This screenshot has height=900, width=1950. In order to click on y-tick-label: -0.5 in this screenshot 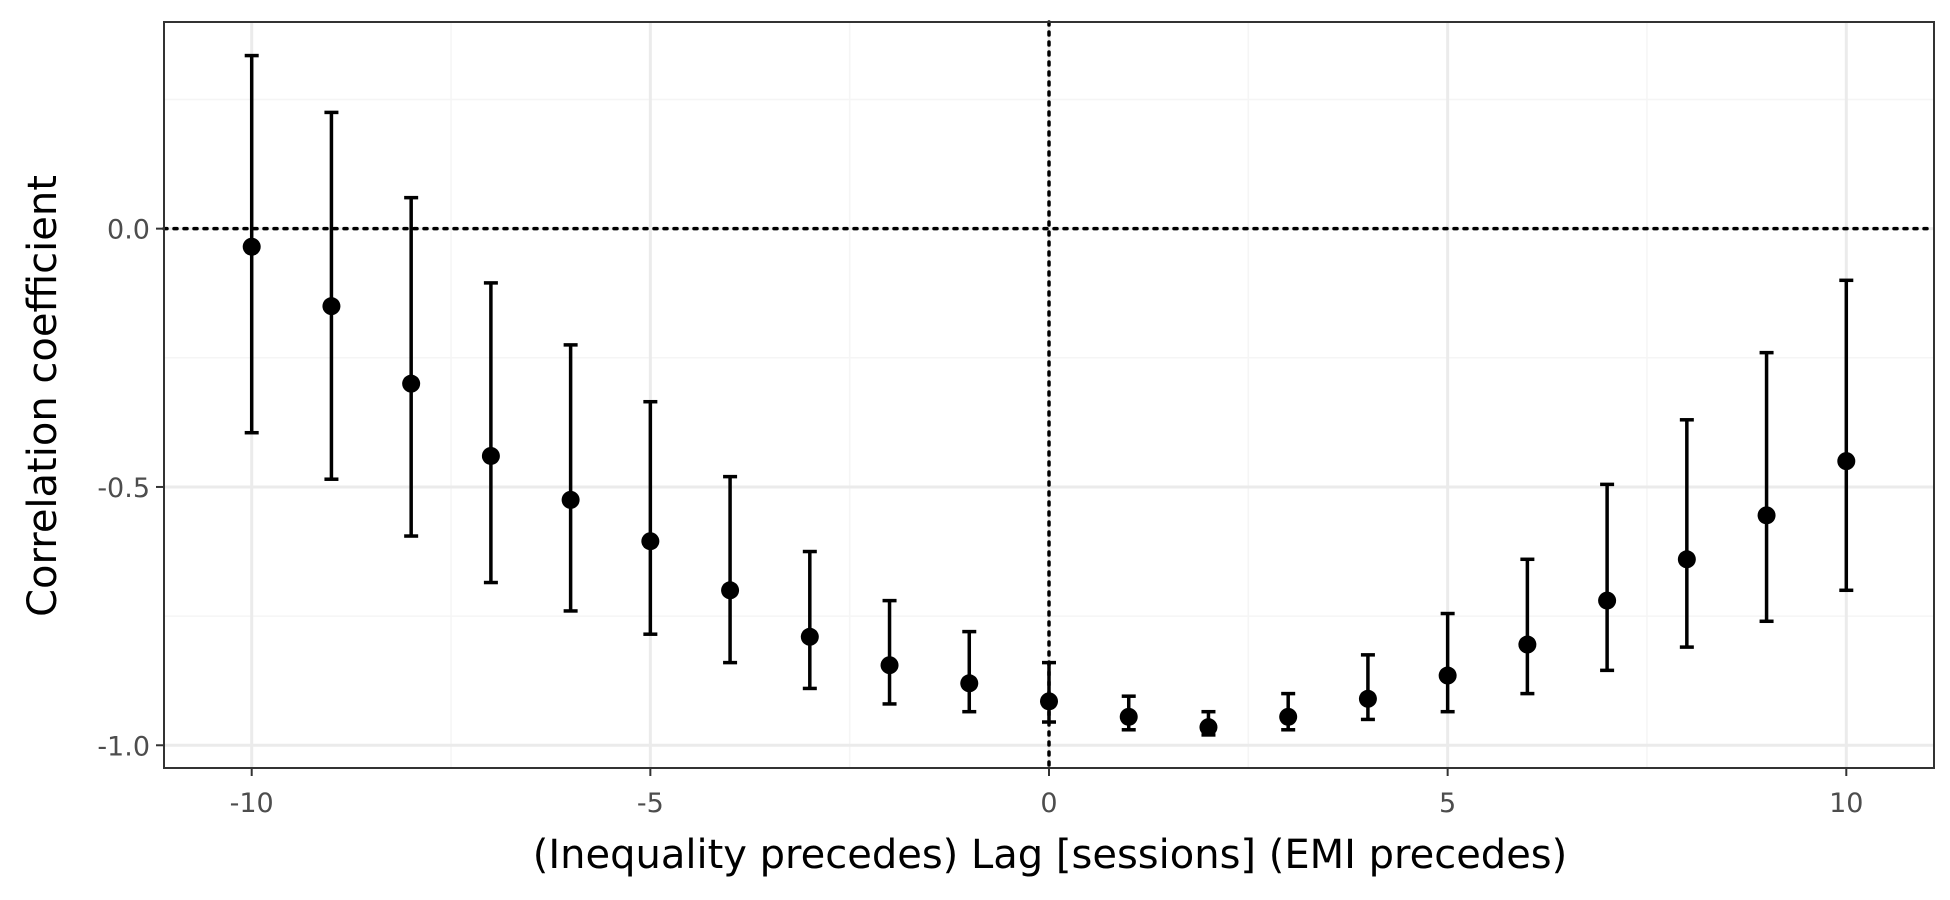, I will do `click(123, 488)`.